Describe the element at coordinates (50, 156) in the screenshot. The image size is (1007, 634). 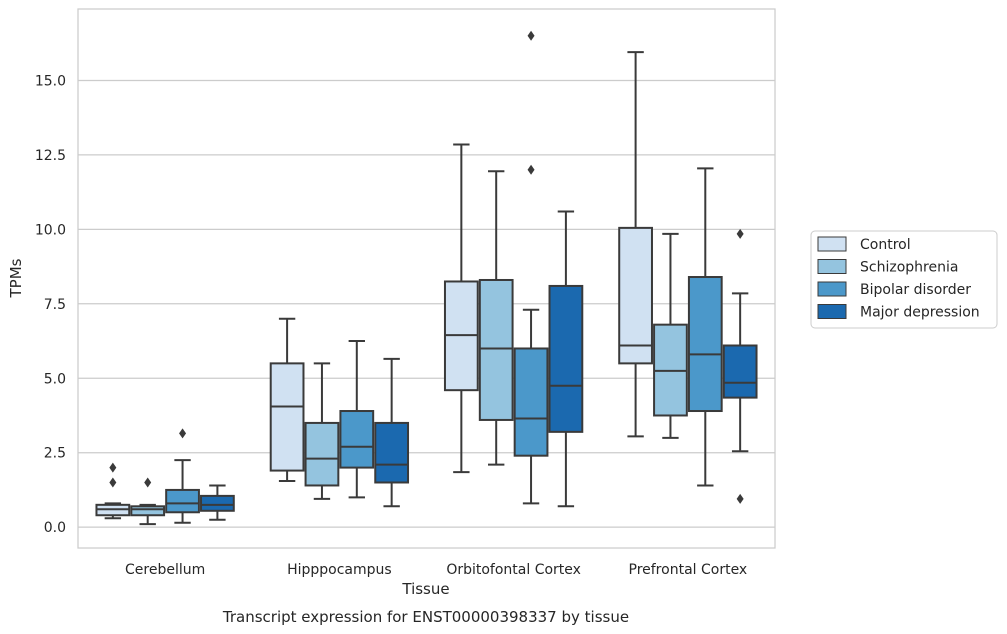
I see `y-tick-label: 12.5` at that location.